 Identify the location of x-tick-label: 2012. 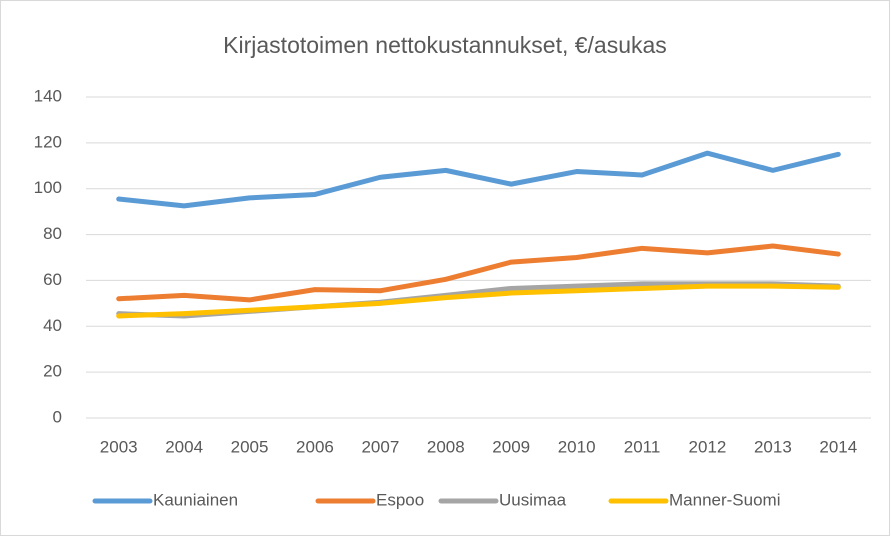
(708, 446).